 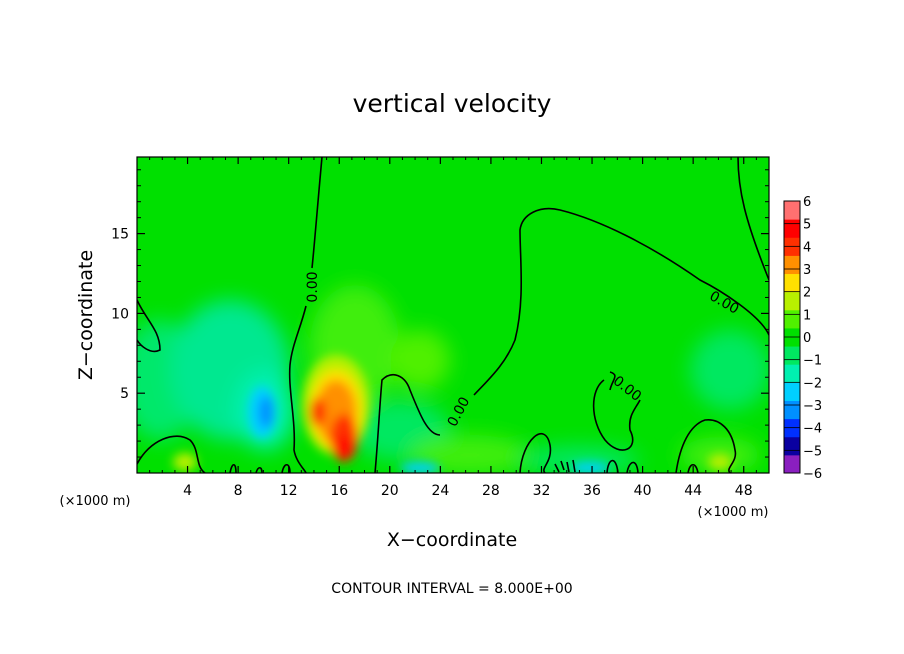 What do you see at coordinates (807, 225) in the screenshot?
I see `colorbar-label: 5` at bounding box center [807, 225].